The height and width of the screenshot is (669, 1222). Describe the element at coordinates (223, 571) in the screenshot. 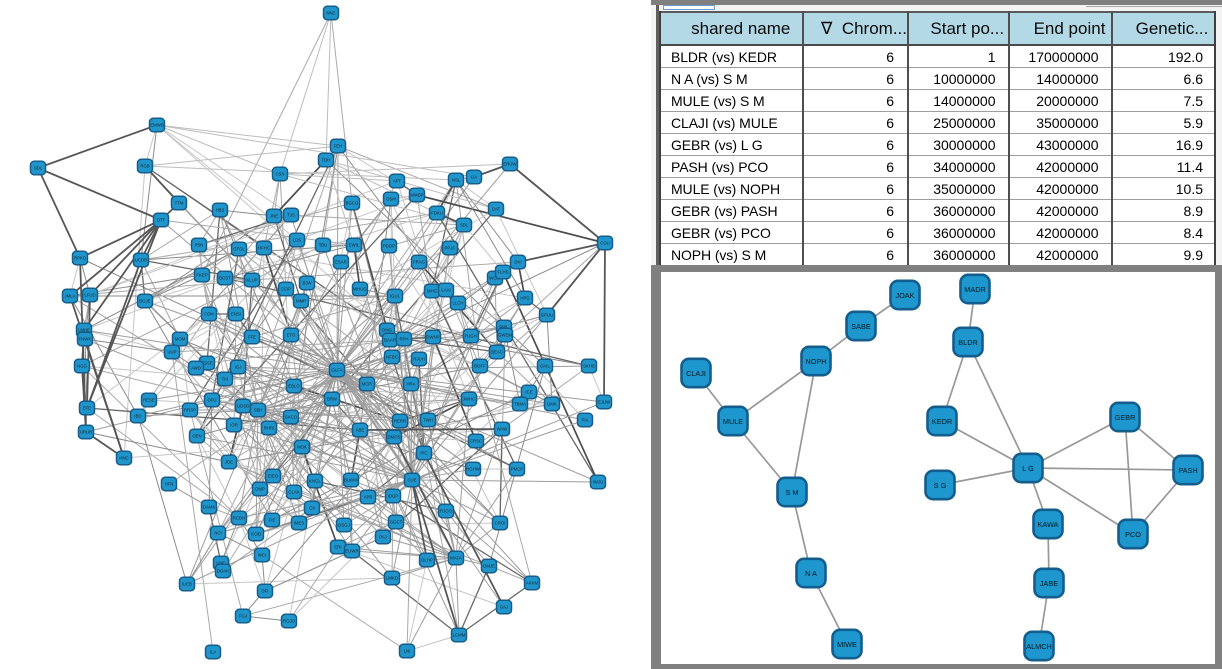

I see `svg-text: DOAK` at that location.